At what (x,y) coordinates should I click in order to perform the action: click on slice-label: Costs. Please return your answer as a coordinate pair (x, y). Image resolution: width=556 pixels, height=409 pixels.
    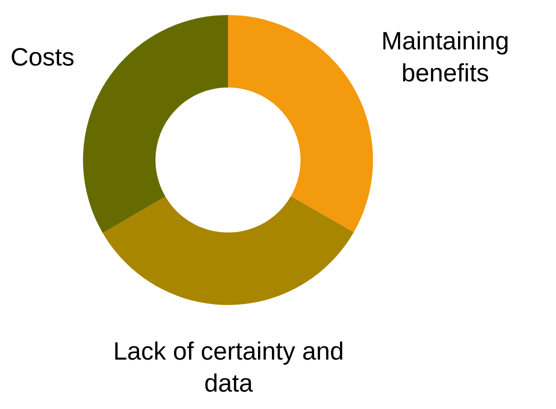
    Looking at the image, I should click on (43, 57).